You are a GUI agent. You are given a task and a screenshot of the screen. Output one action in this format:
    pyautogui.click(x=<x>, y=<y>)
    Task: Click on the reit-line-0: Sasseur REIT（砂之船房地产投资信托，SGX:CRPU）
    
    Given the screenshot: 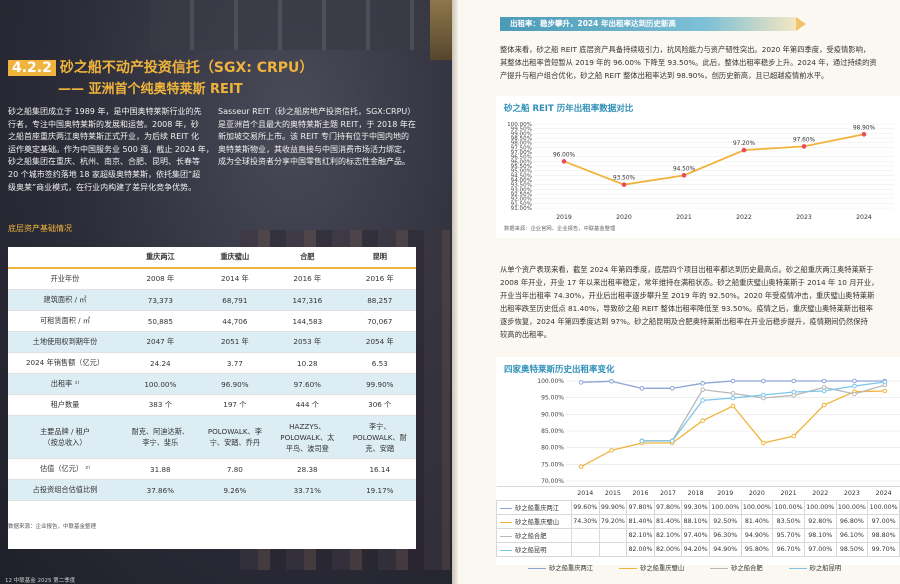 What is the action you would take?
    pyautogui.click(x=317, y=111)
    